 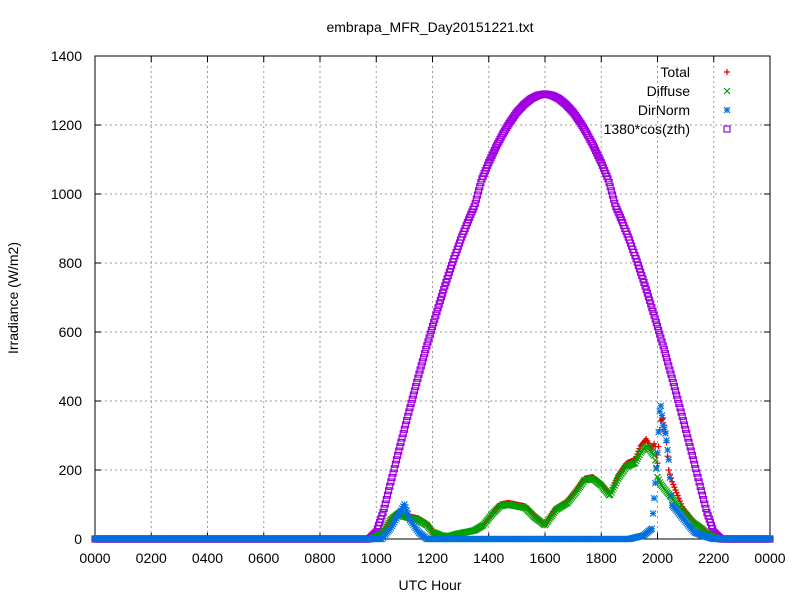 I want to click on legend-item: Diffuse, so click(x=689, y=91).